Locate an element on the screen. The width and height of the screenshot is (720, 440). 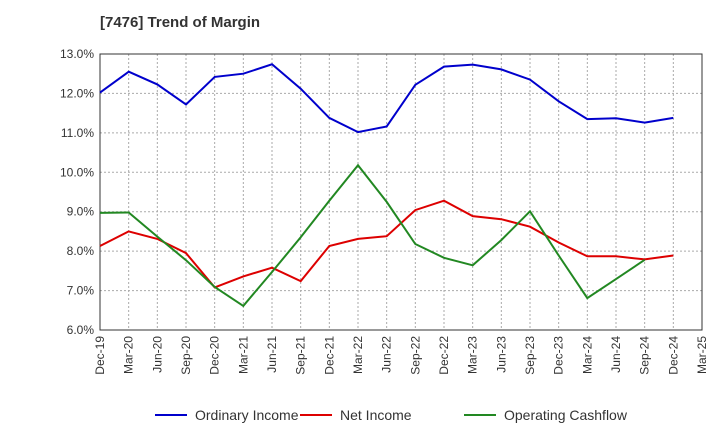
x-tick-label: Mar-21 is located at coordinates (243, 355).